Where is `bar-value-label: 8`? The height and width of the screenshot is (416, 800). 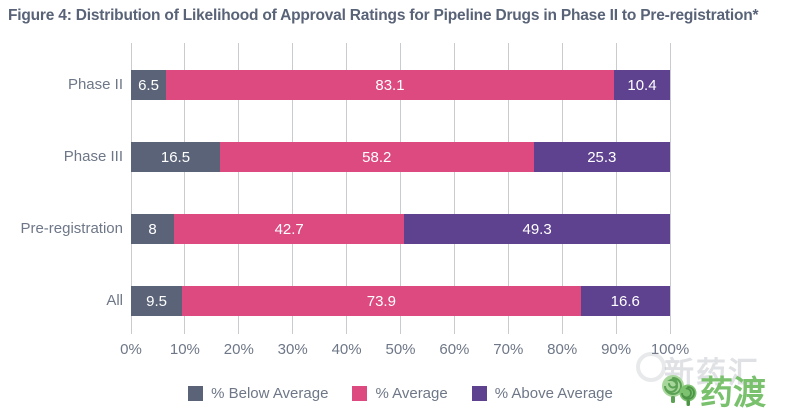 bar-value-label: 8 is located at coordinates (152, 229).